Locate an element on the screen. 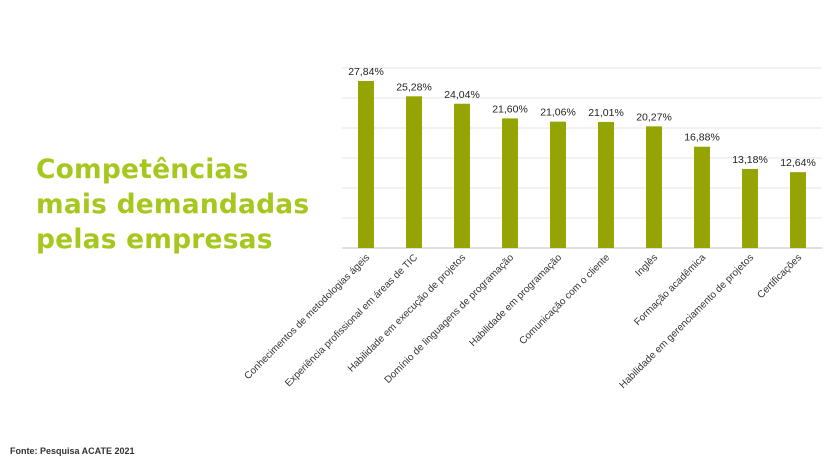  title-line-1: Competências is located at coordinates (142, 169).